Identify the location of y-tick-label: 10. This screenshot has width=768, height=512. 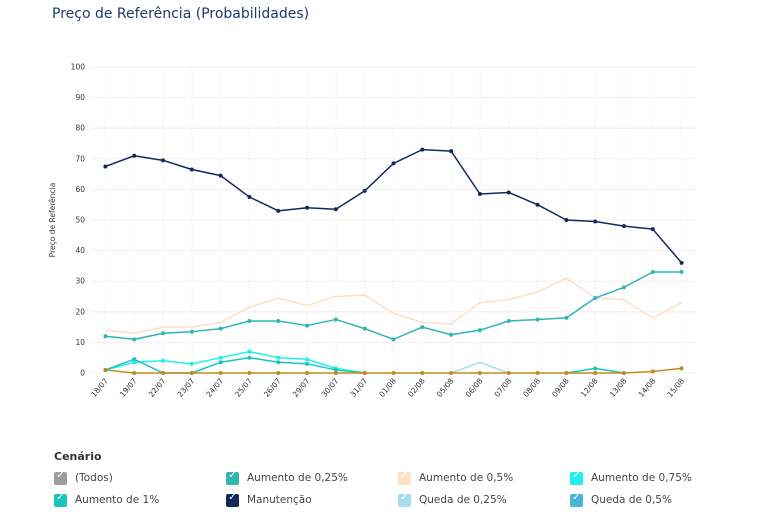
(80, 342).